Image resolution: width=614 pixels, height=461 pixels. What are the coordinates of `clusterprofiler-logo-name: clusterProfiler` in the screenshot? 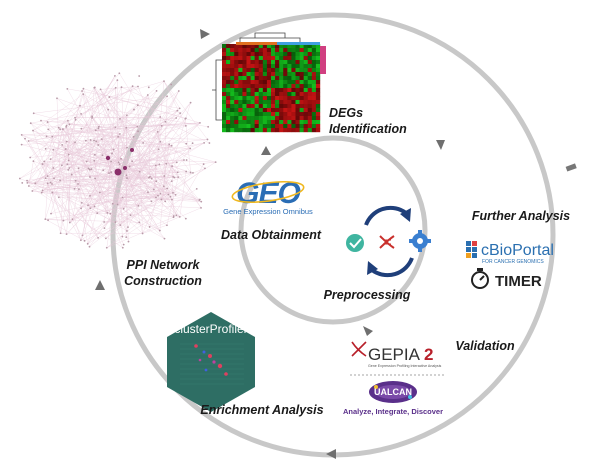 It's located at (210, 329).